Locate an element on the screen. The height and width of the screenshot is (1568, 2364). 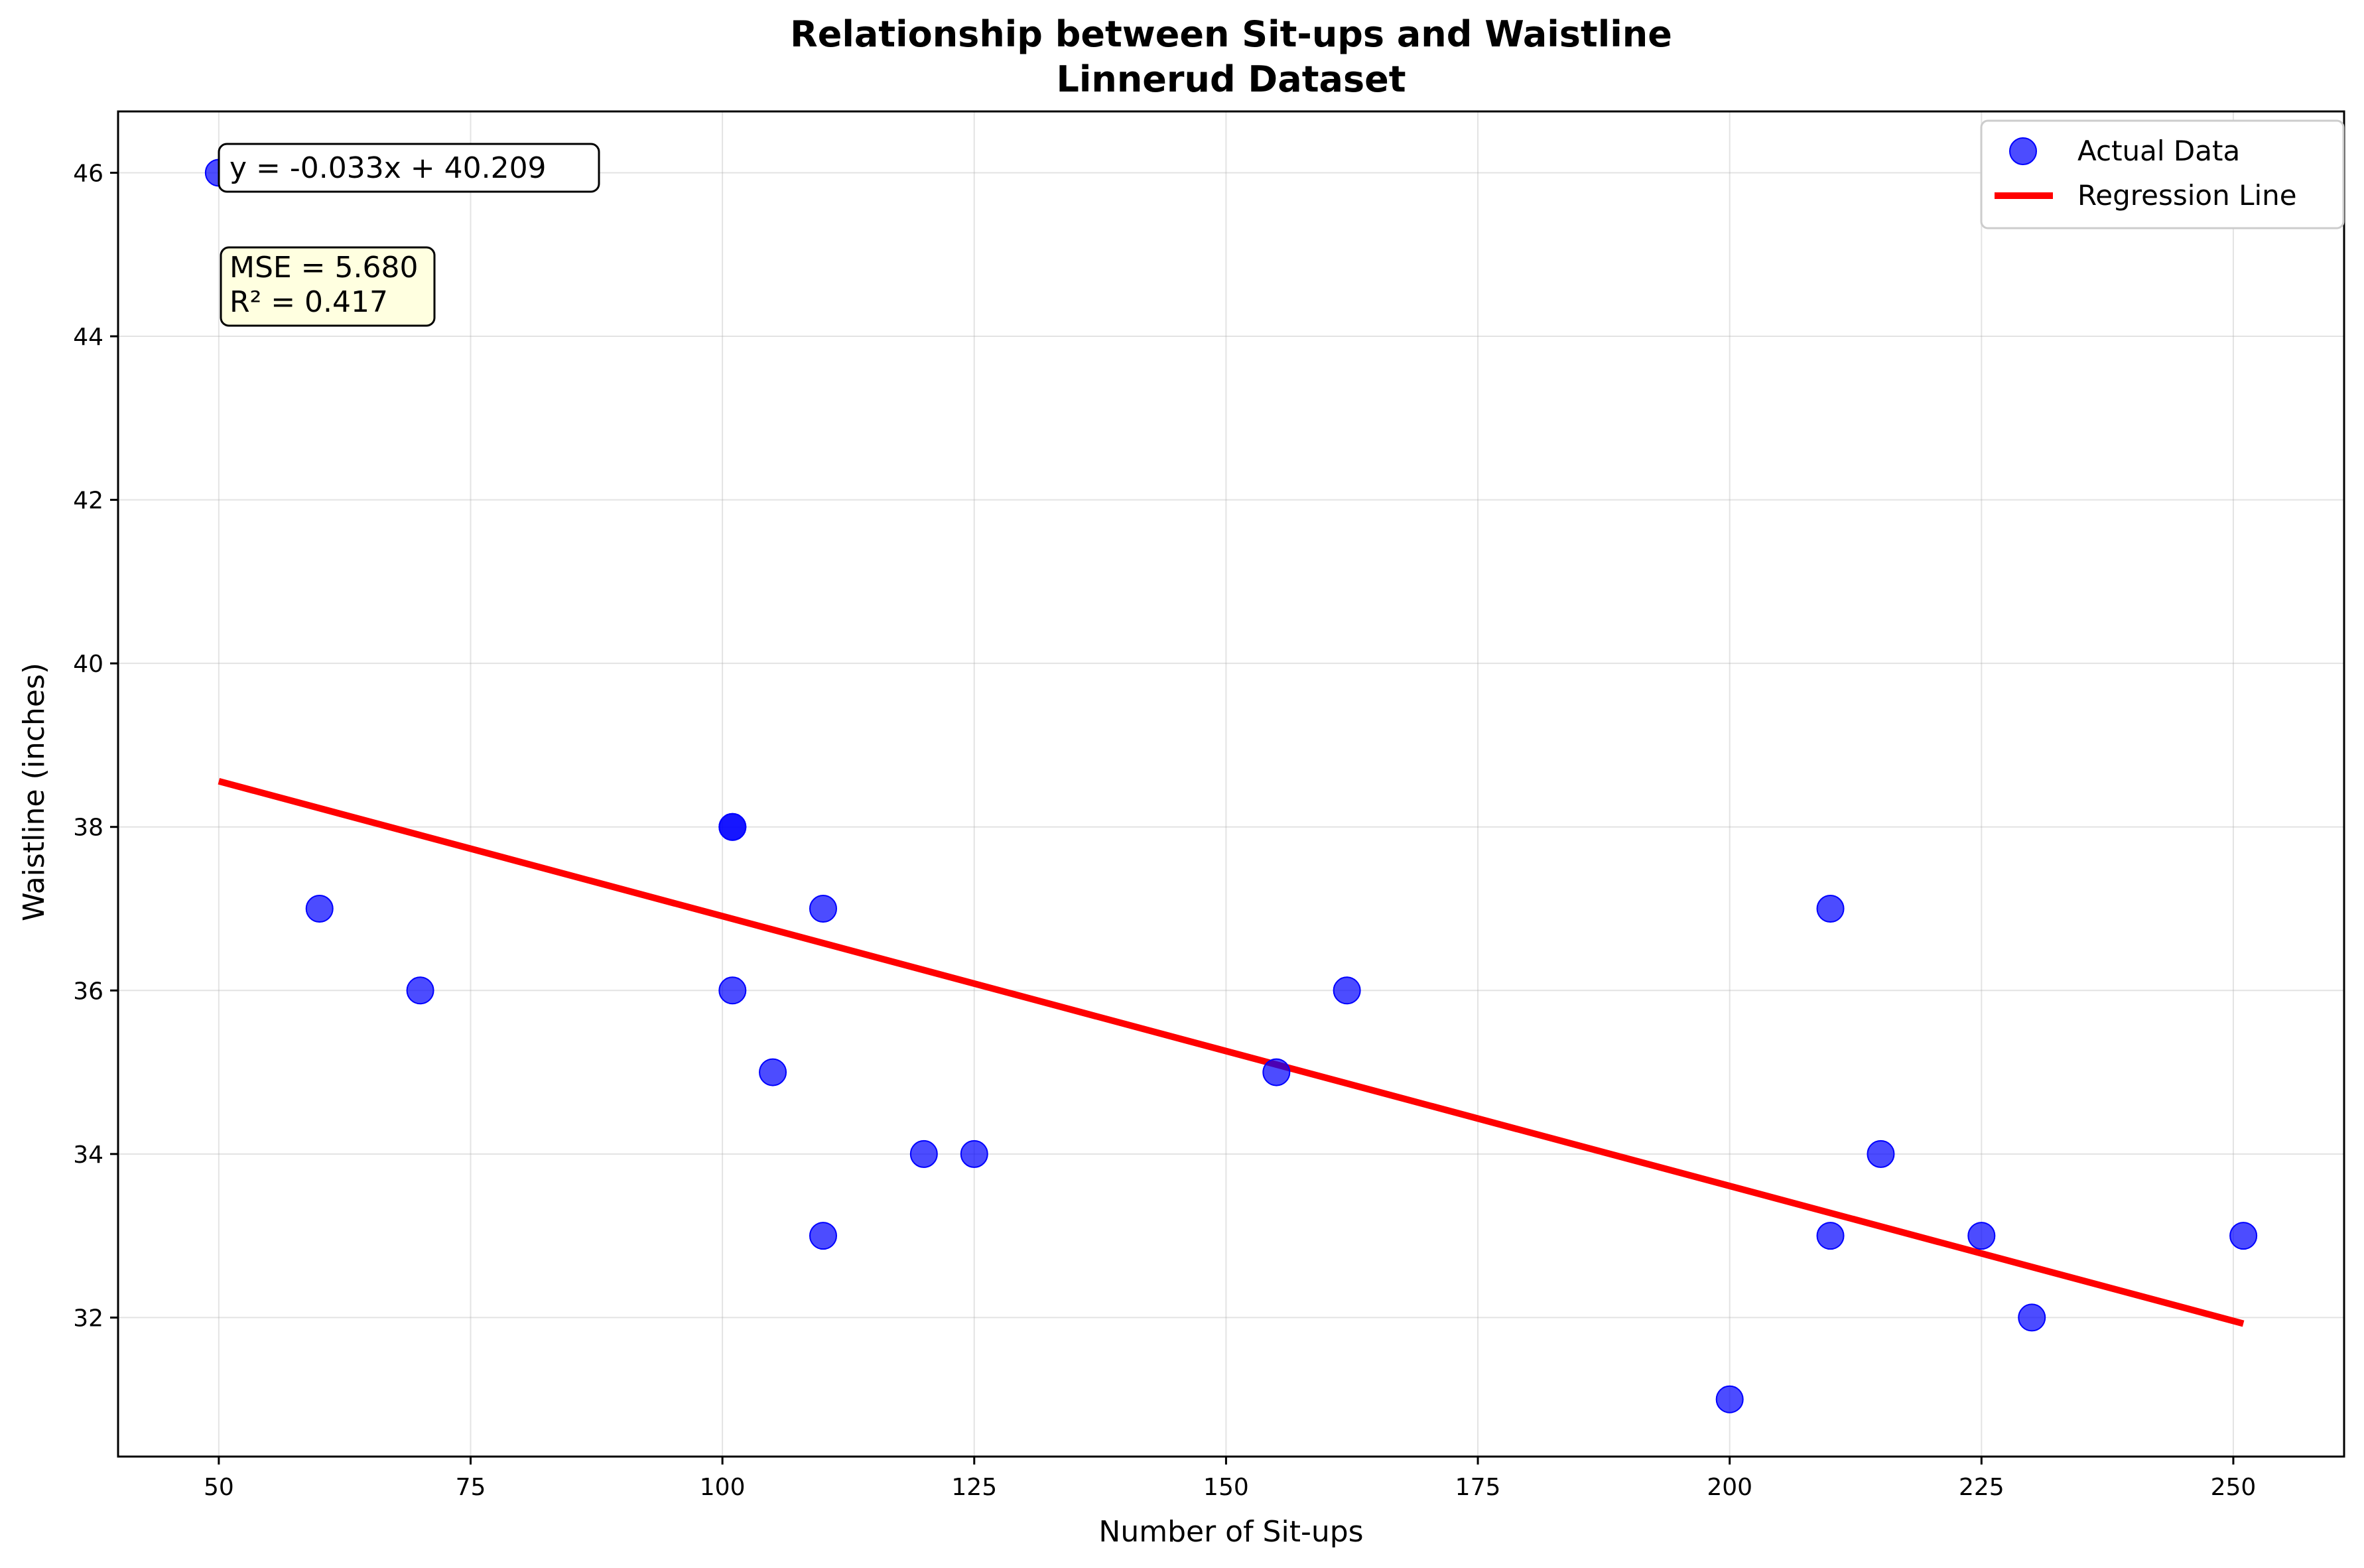
legend: Actual Data Regression Line is located at coordinates (2162, 174).